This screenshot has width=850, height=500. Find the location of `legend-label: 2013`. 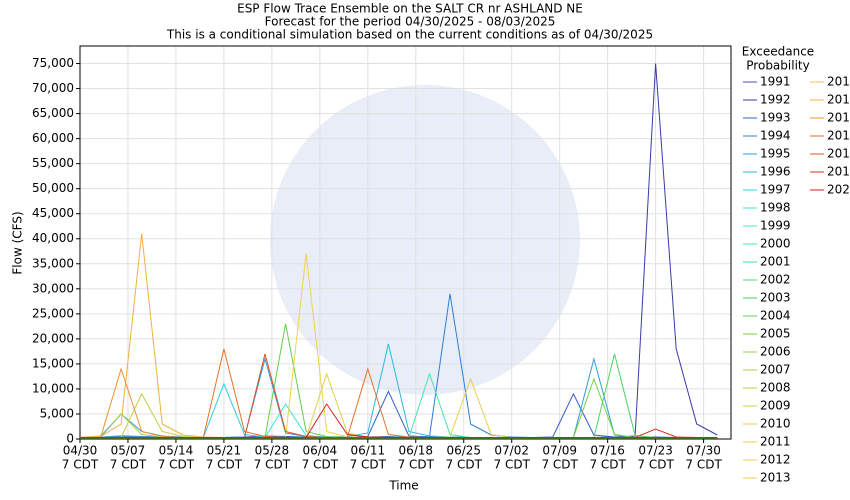

legend-label: 2013 is located at coordinates (775, 478).